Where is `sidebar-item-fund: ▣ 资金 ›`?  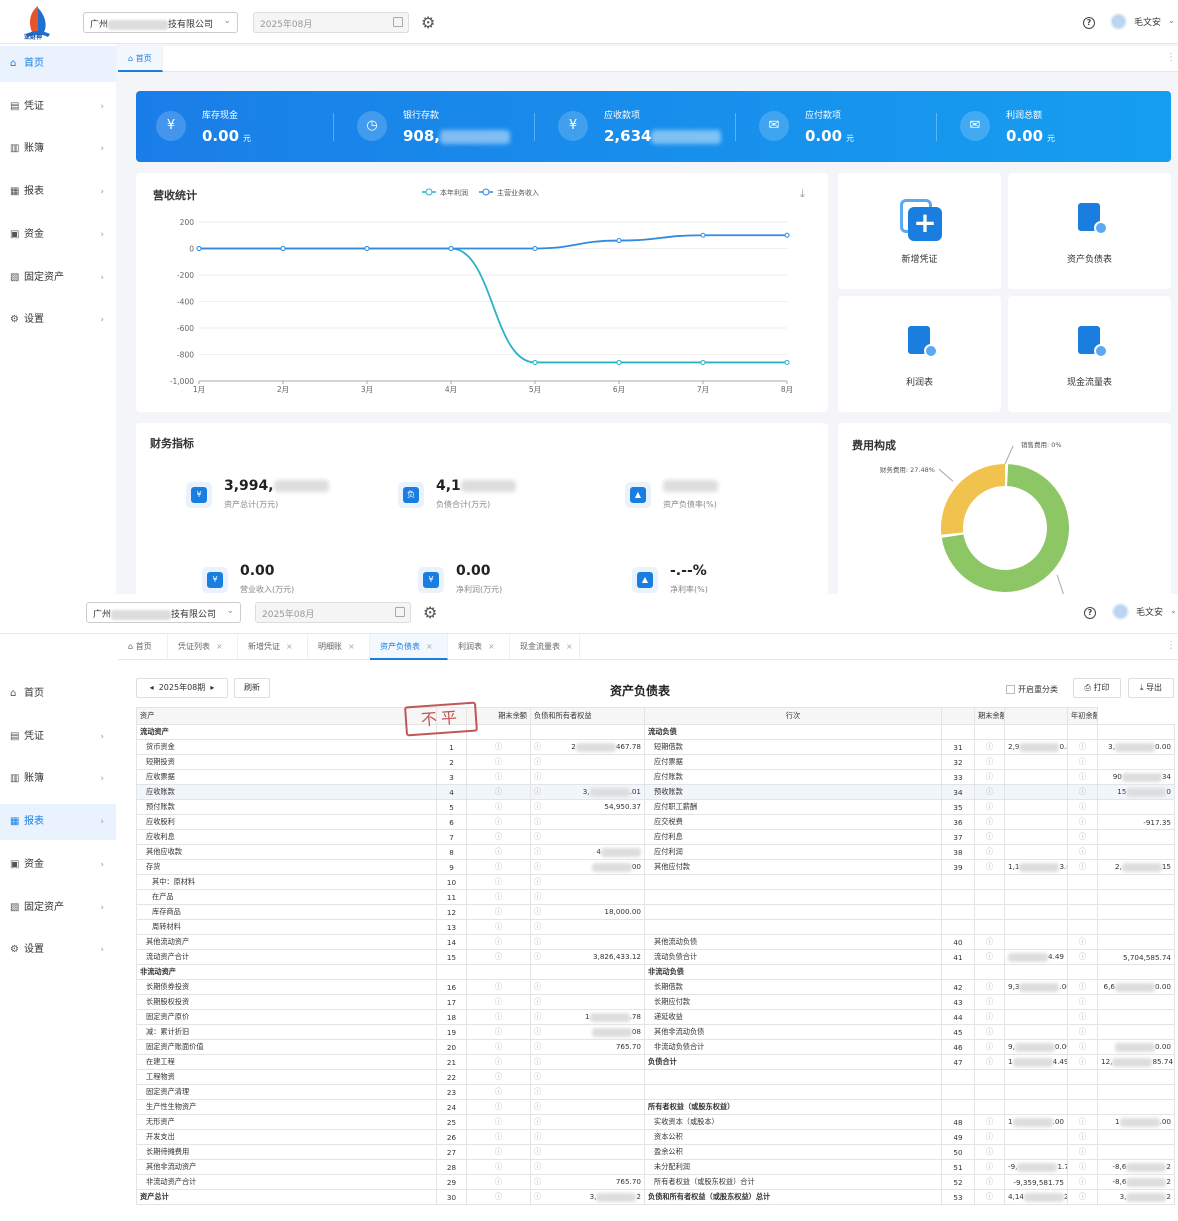
sidebar-item-fund: ▣ 资金 › is located at coordinates (58, 865).